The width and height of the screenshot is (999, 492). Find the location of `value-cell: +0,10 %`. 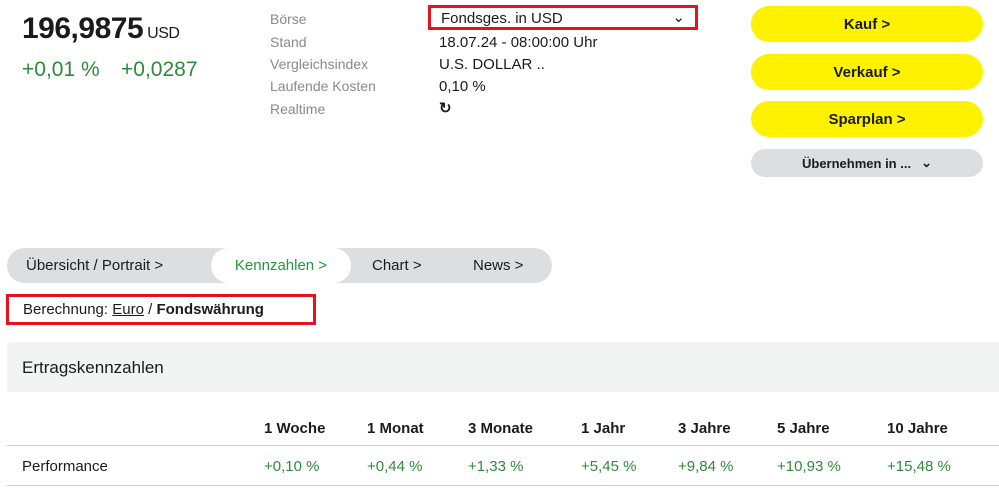

value-cell: +0,10 % is located at coordinates (292, 466).